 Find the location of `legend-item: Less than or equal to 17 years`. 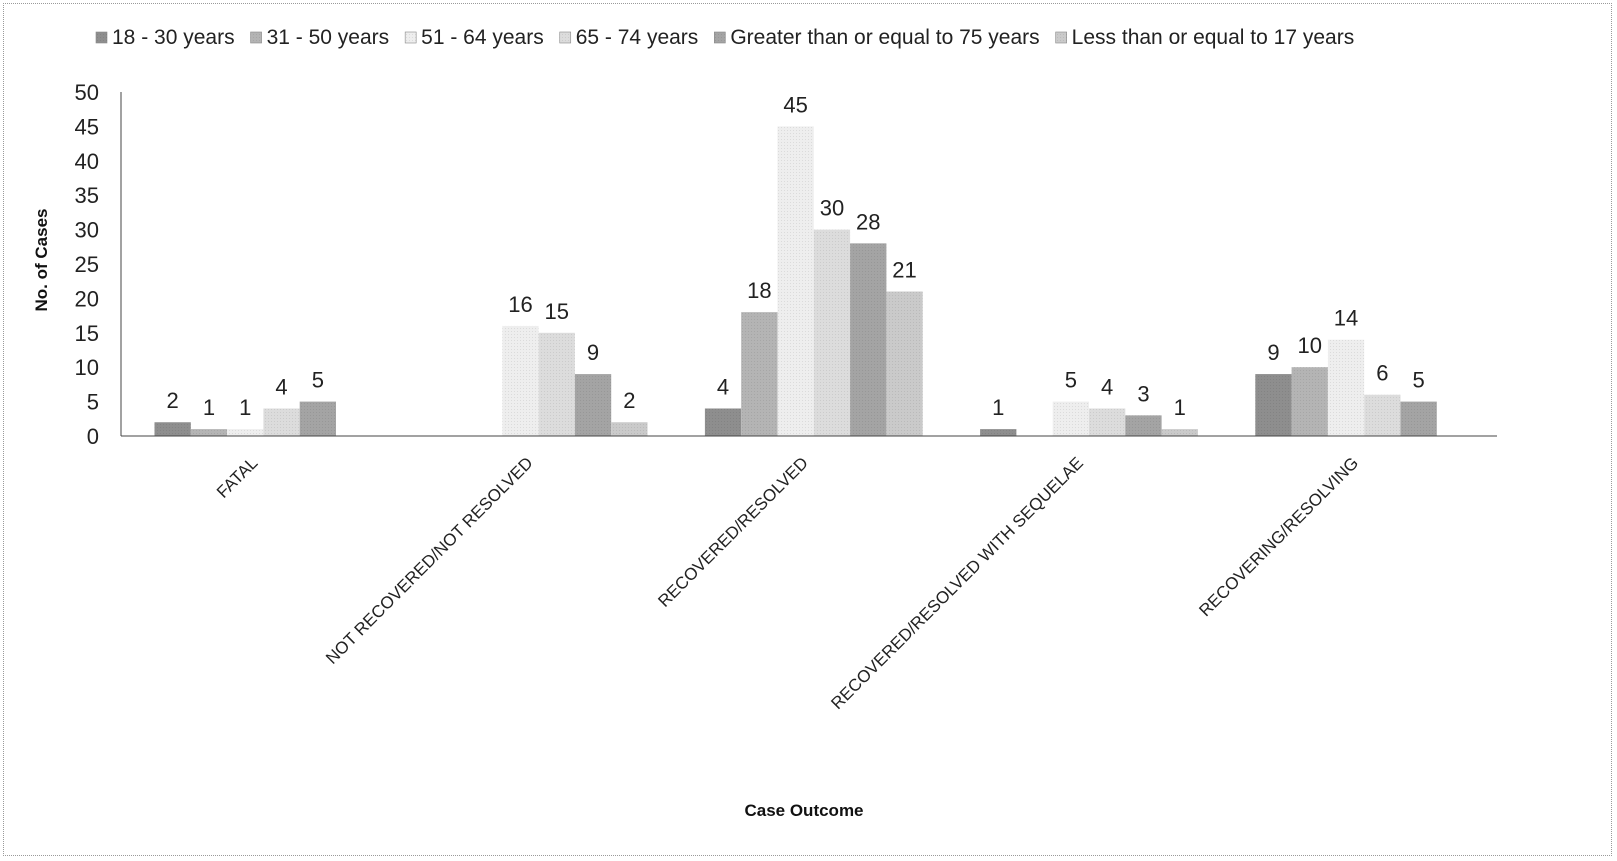

legend-item: Less than or equal to 17 years is located at coordinates (1205, 37).